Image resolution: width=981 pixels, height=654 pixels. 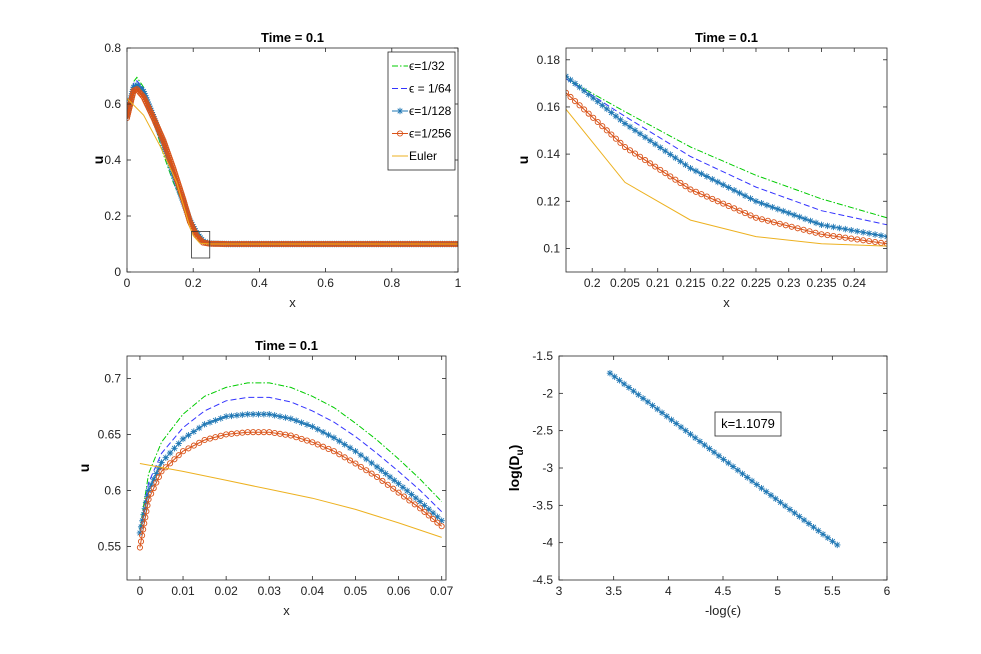 I want to click on axes-box, so click(x=723, y=468).